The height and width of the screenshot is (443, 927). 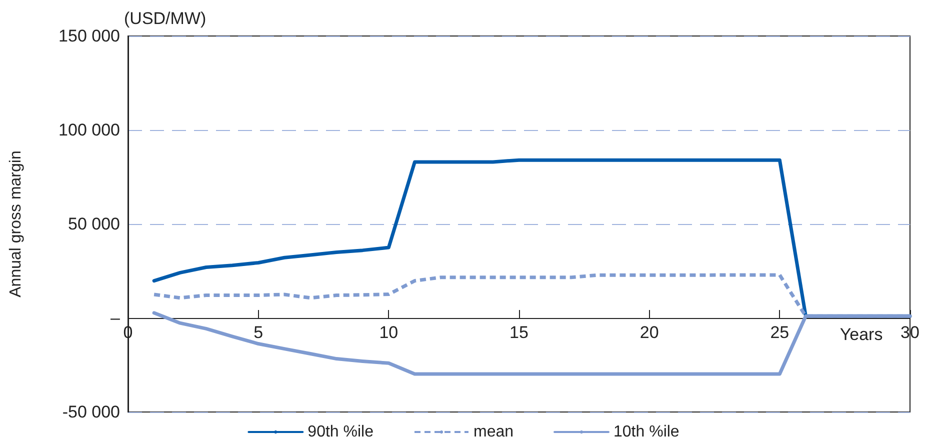 I want to click on text: (USD/MW), so click(x=165, y=18).